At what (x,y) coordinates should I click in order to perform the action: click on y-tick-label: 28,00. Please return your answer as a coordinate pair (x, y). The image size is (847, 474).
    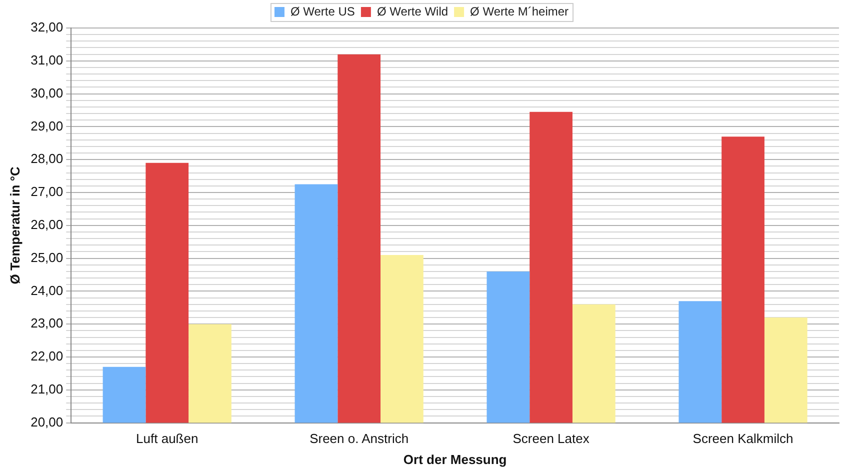
    Looking at the image, I should click on (47, 158).